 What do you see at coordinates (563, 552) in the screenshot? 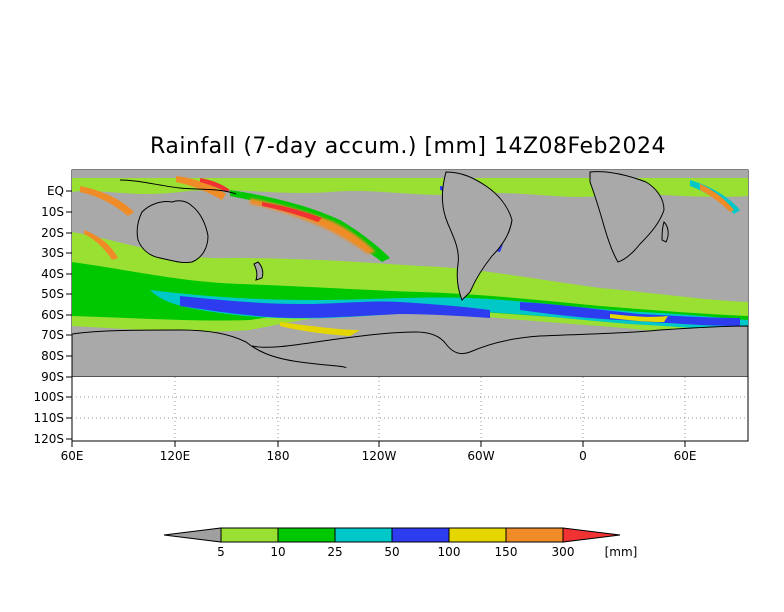
I see `colorbar-tick-label: 300` at bounding box center [563, 552].